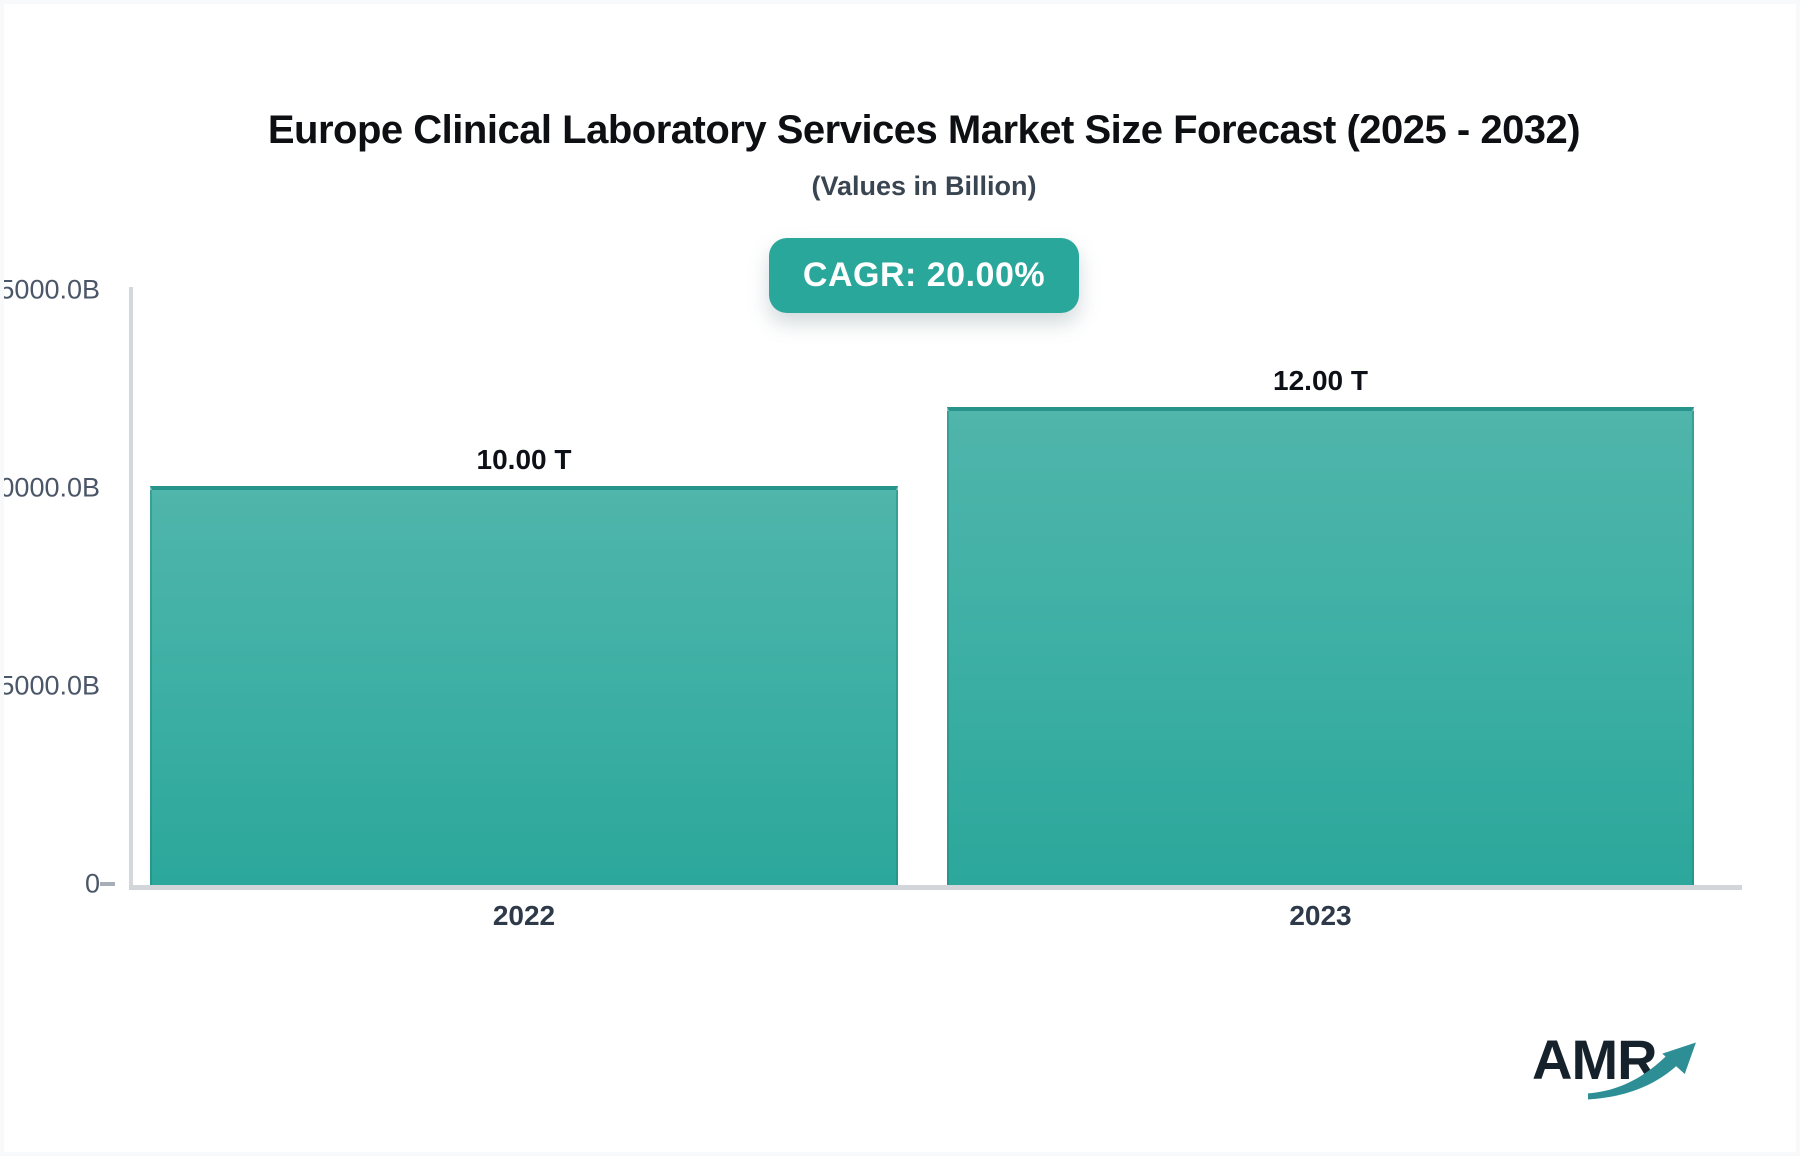 The image size is (1800, 1156). I want to click on bar-value-label: 10.00 T, so click(524, 459).